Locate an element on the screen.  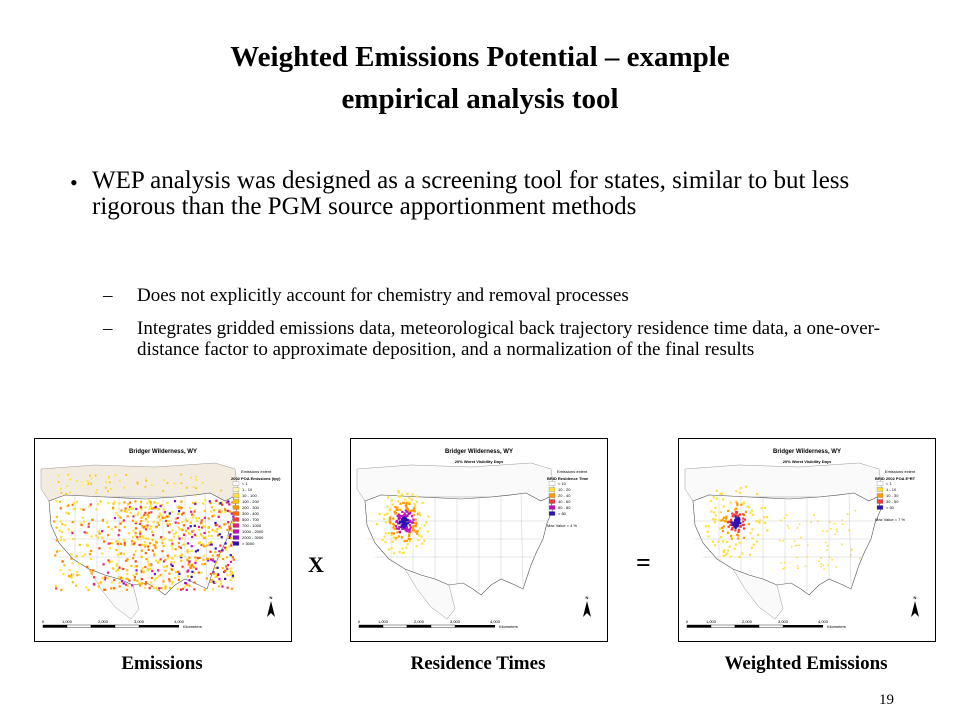
legend-label: 1000 - 2000 is located at coordinates (253, 531).